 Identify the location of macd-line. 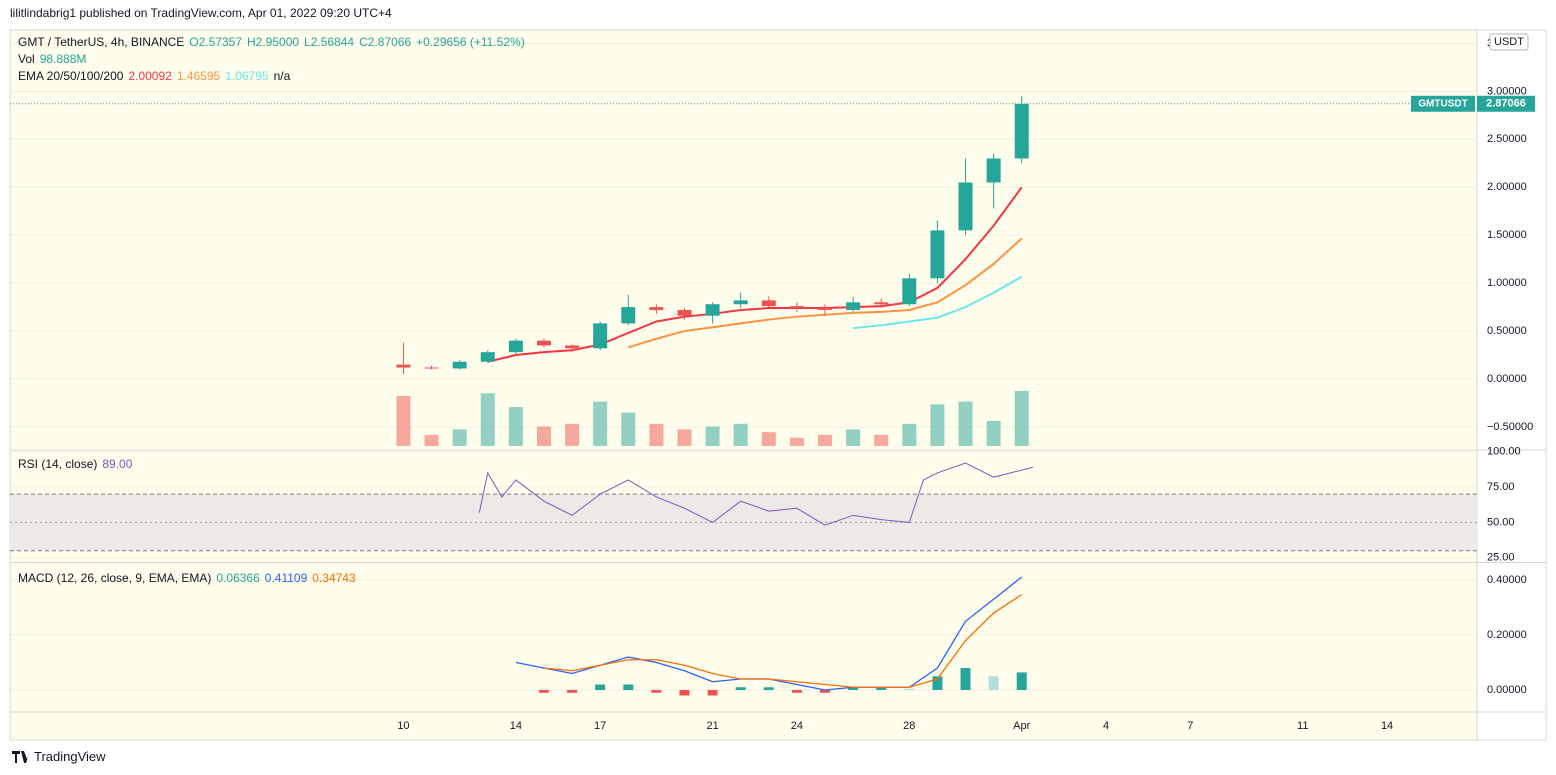
(783, 641).